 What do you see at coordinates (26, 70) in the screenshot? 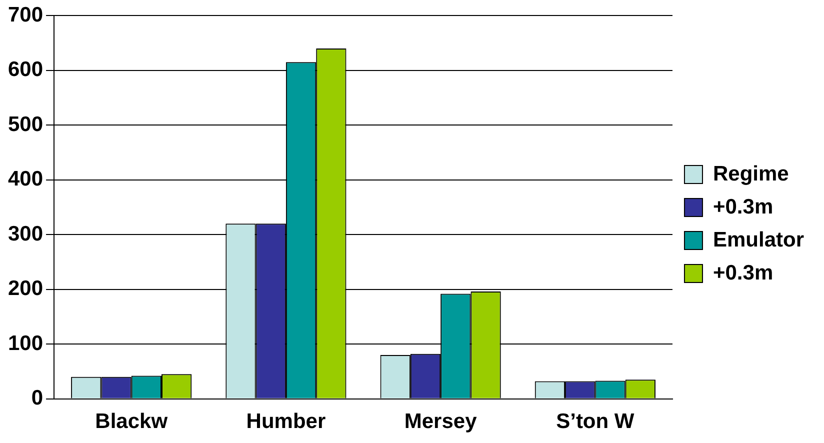
I see `y-tick-label: 600` at bounding box center [26, 70].